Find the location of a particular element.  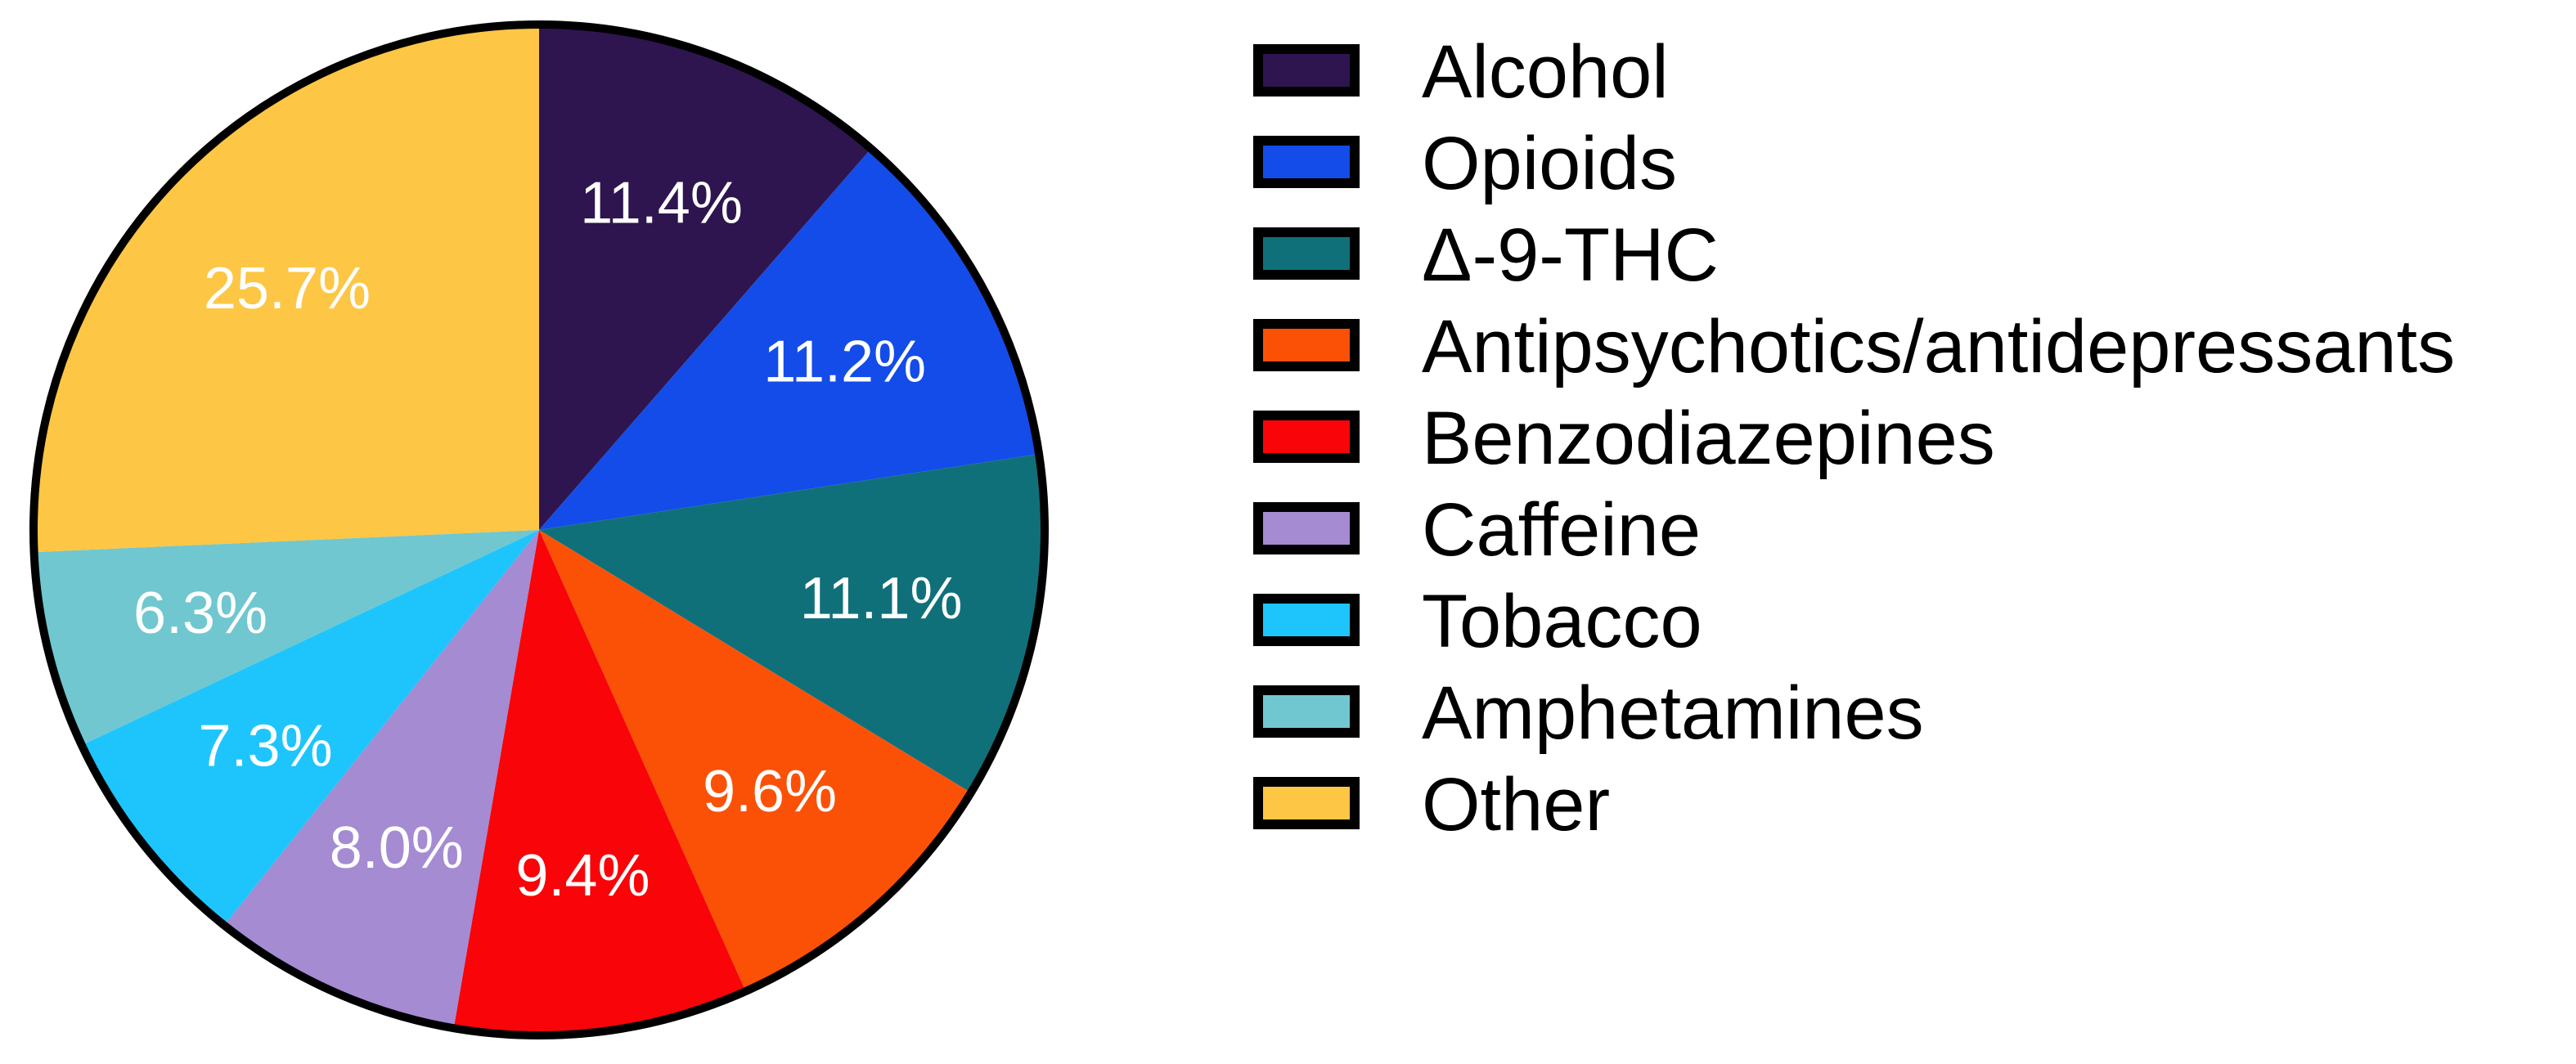

slice-label: 8.0% is located at coordinates (397, 848).